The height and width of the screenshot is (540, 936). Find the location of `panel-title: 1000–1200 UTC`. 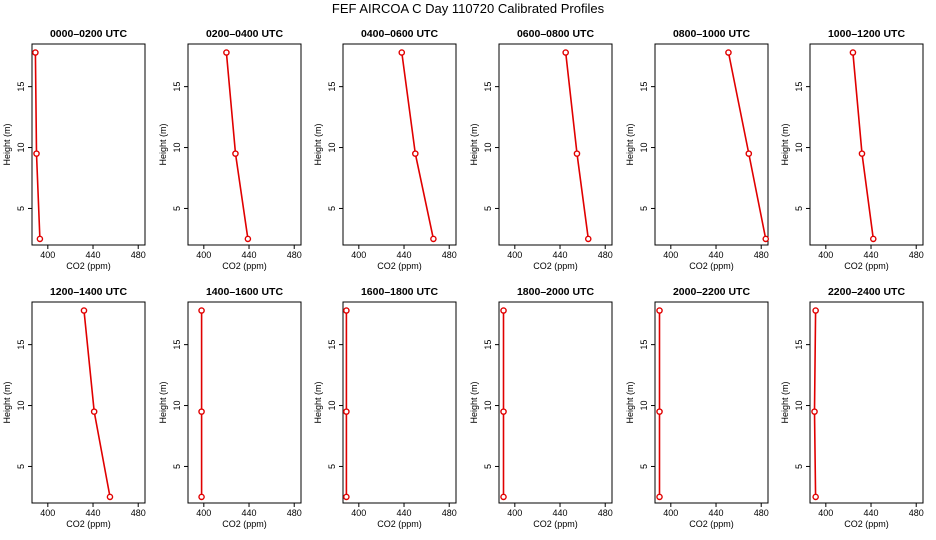

panel-title: 1000–1200 UTC is located at coordinates (866, 34).